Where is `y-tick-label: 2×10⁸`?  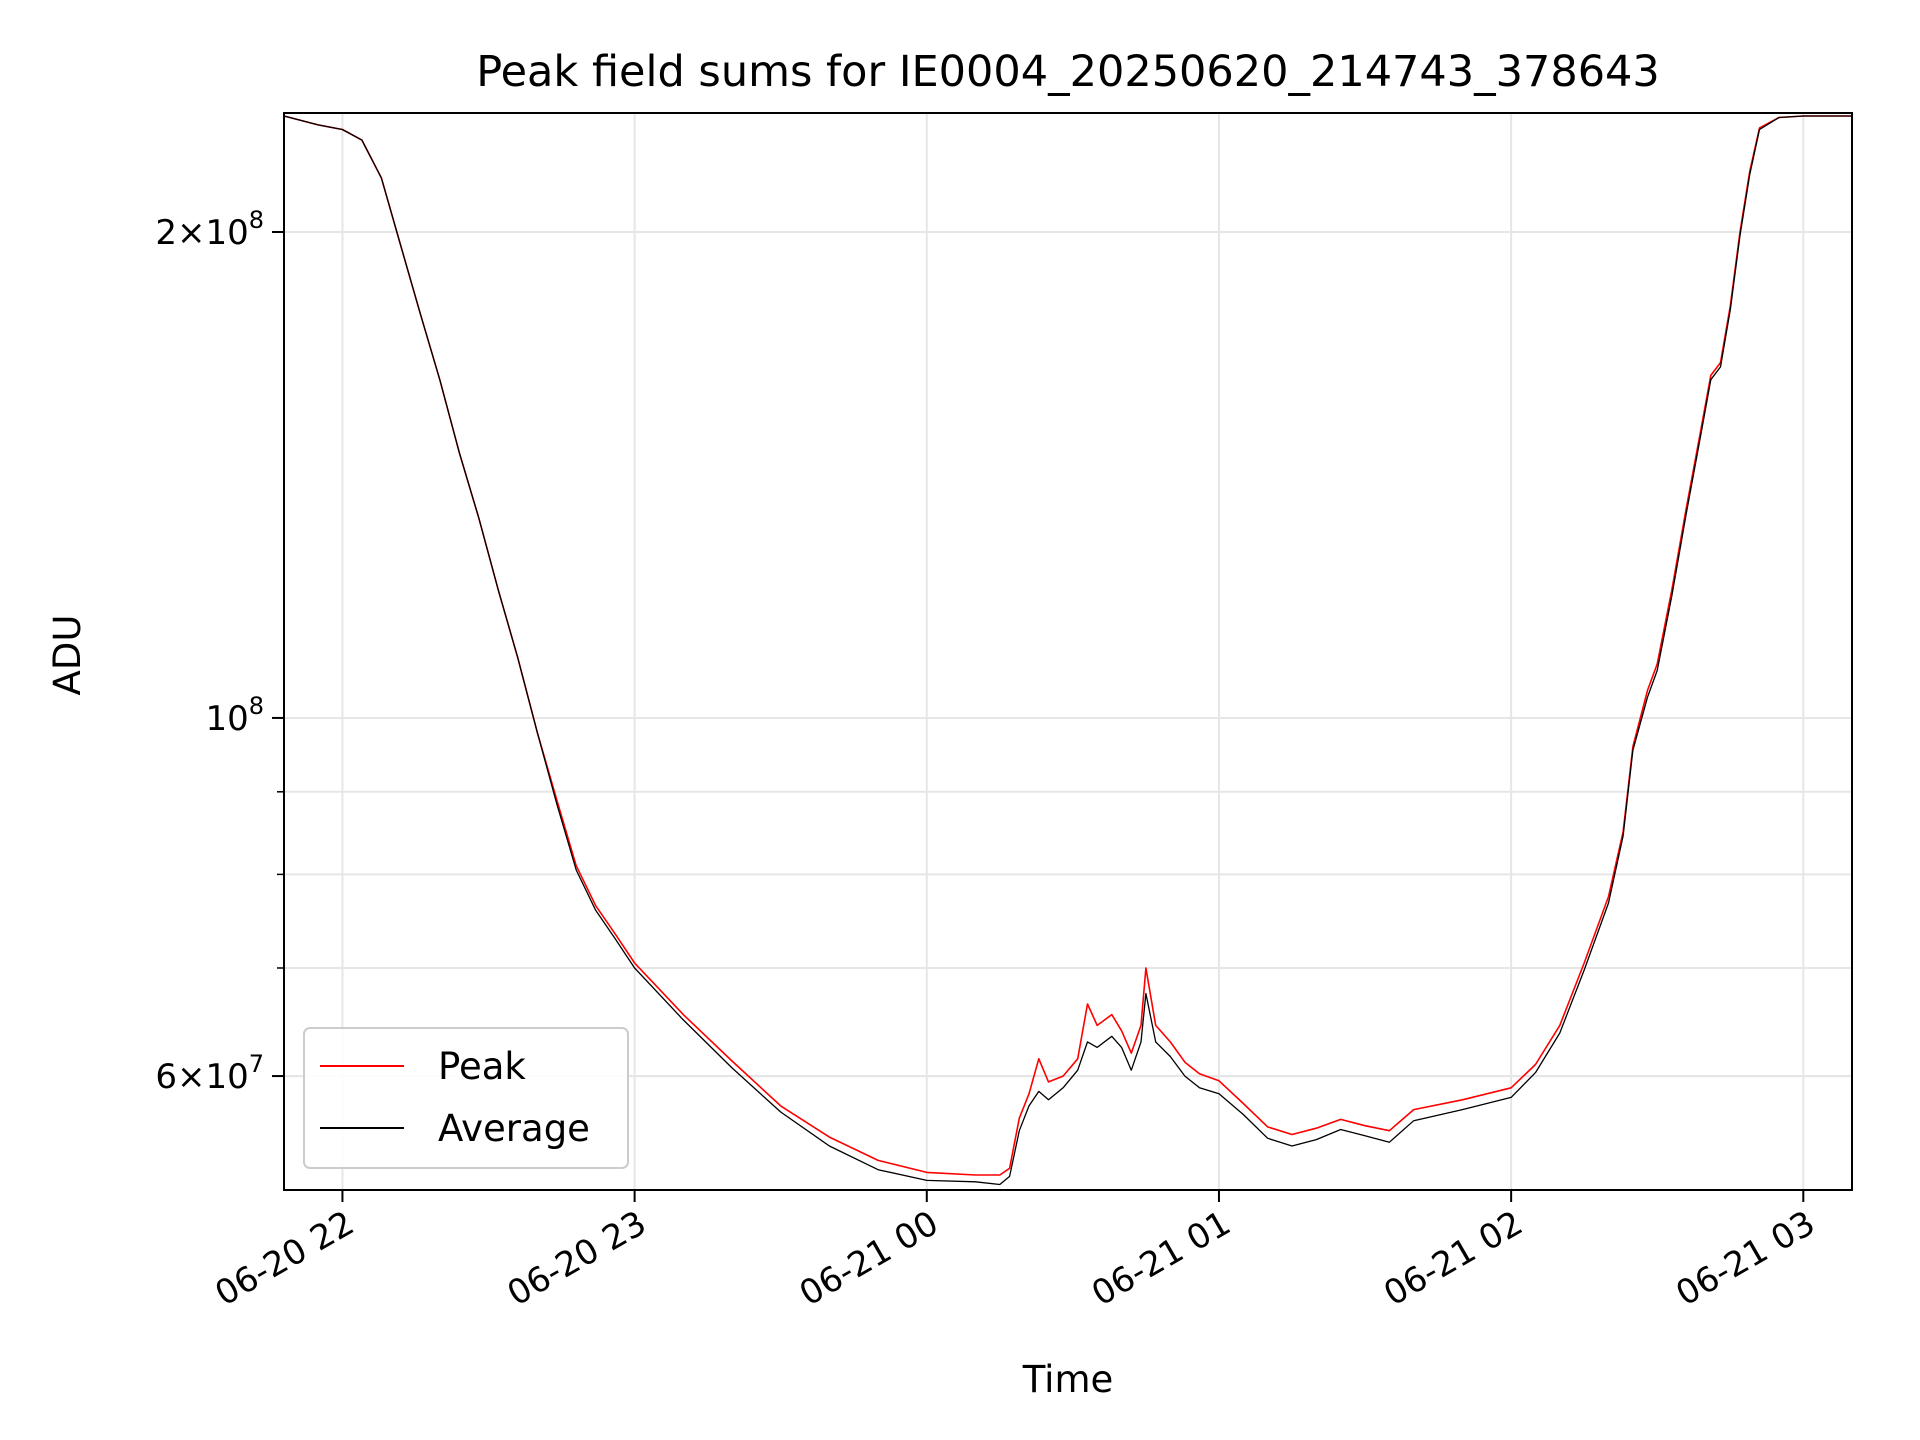
y-tick-label: 2×10⁸ is located at coordinates (209, 229).